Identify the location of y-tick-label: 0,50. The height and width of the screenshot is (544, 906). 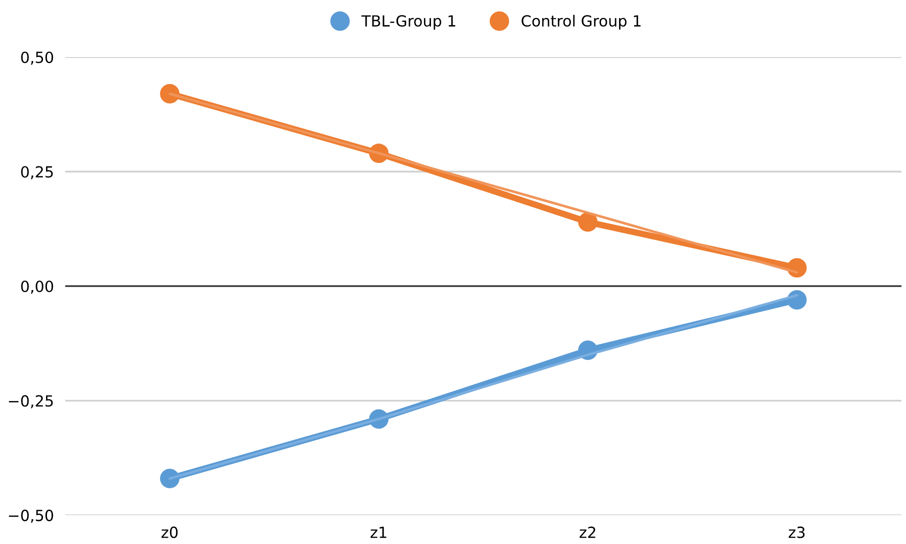
(37, 58).